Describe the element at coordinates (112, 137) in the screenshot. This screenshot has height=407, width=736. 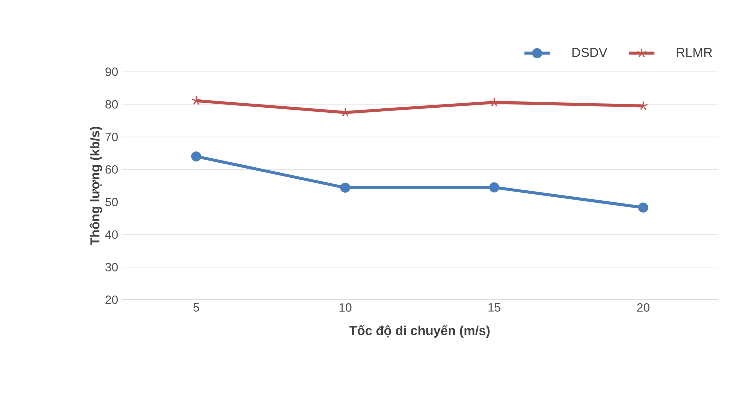
I see `y-tick-label: 70` at that location.